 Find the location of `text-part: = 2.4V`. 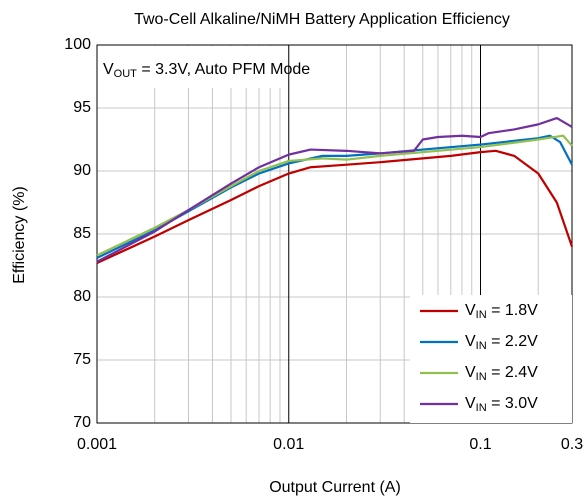

text-part: = 2.4V is located at coordinates (512, 372).